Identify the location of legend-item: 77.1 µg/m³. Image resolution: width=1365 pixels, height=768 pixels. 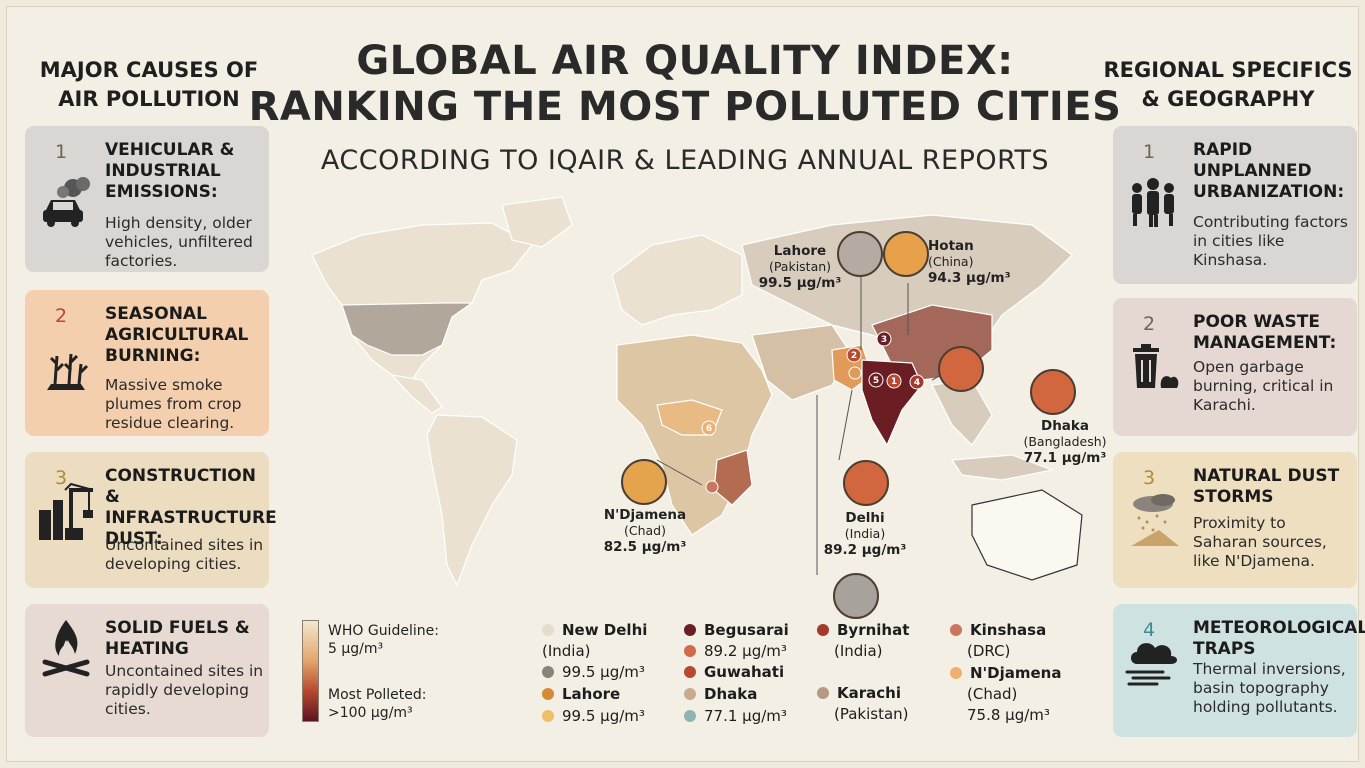
(735, 716).